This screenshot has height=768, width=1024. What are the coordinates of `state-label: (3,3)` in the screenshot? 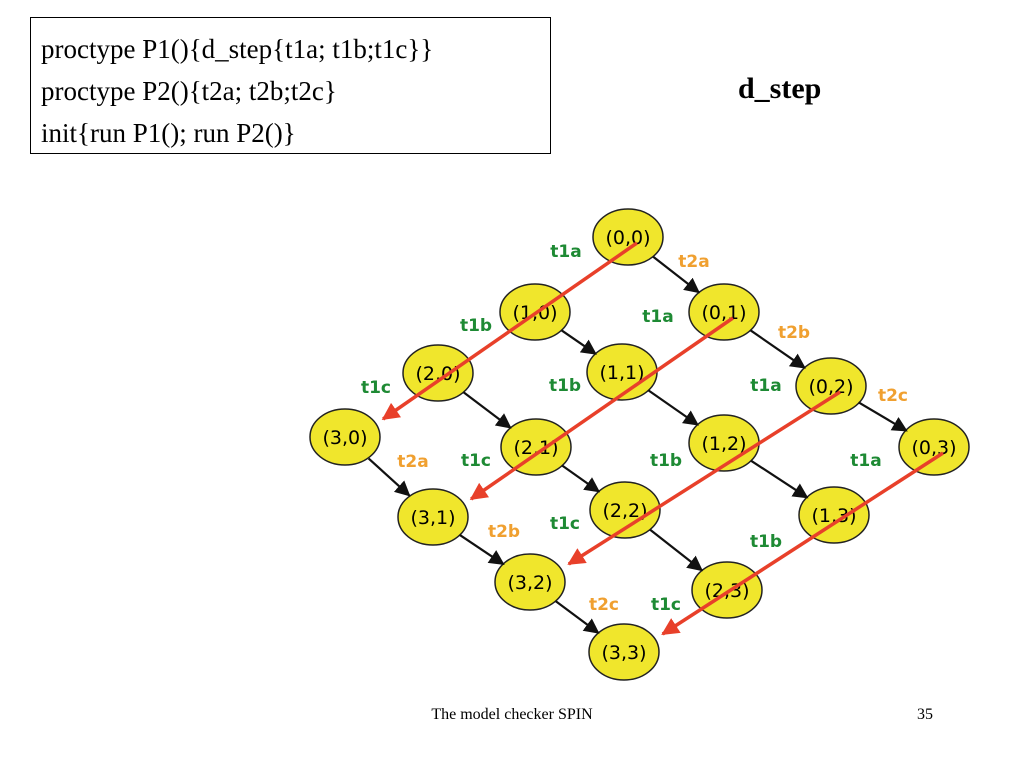 It's located at (623, 653).